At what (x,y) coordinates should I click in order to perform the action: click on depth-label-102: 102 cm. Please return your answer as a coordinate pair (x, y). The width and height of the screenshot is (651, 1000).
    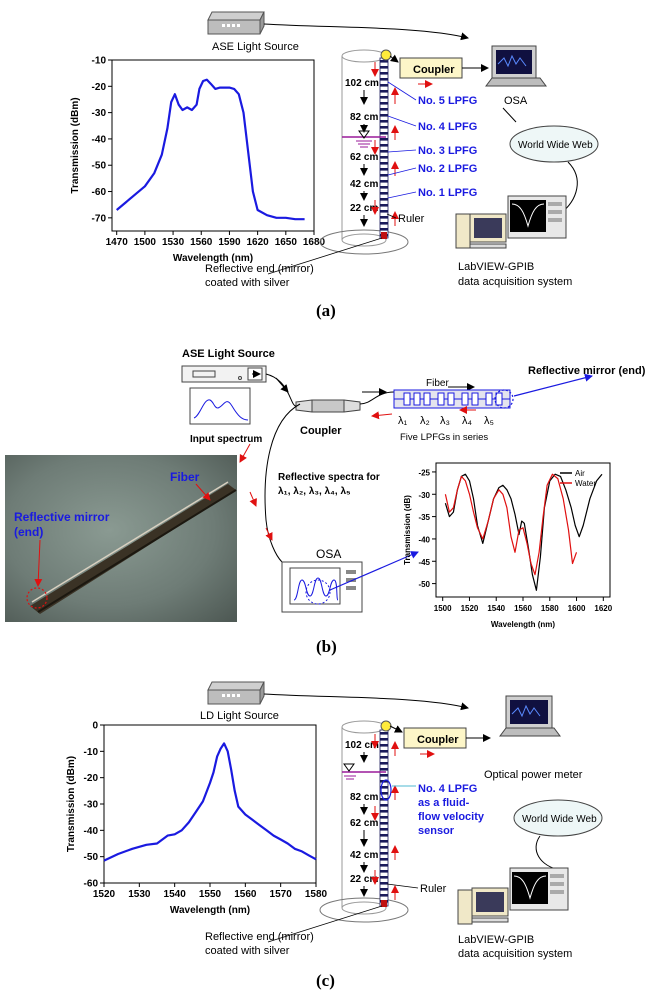
    Looking at the image, I should click on (362, 83).